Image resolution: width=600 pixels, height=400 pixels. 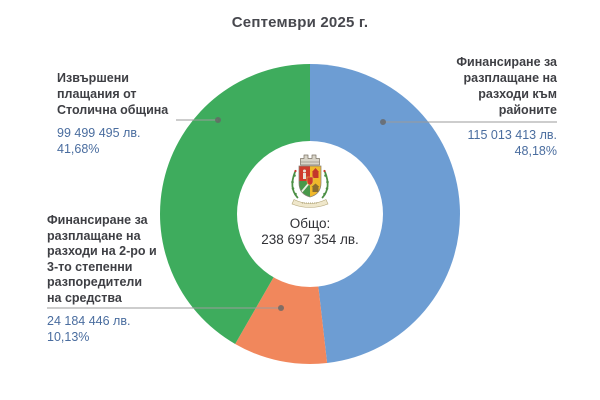 I want to click on page-title: Септември 2025 г., so click(x=300, y=22).